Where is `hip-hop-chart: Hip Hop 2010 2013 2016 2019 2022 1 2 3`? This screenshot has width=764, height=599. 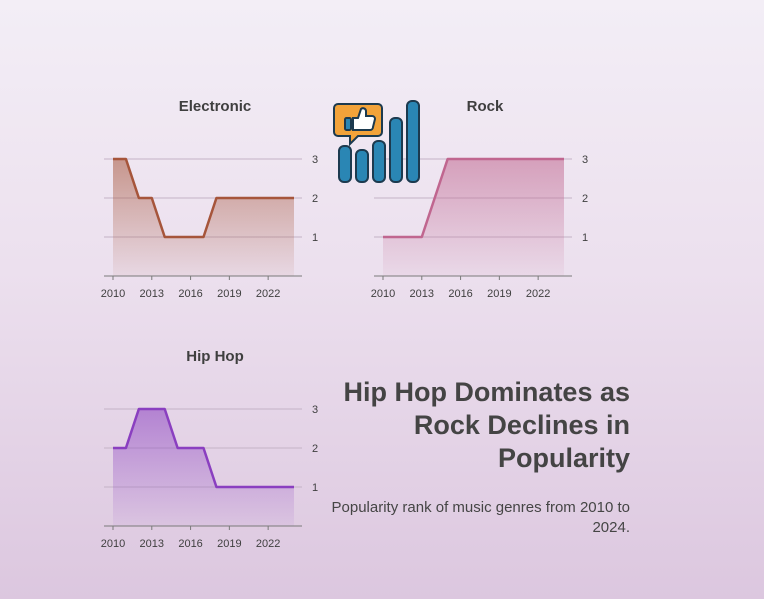 hip-hop-chart: Hip Hop 2010 2013 2016 2019 2022 1 2 3 is located at coordinates (215, 451).